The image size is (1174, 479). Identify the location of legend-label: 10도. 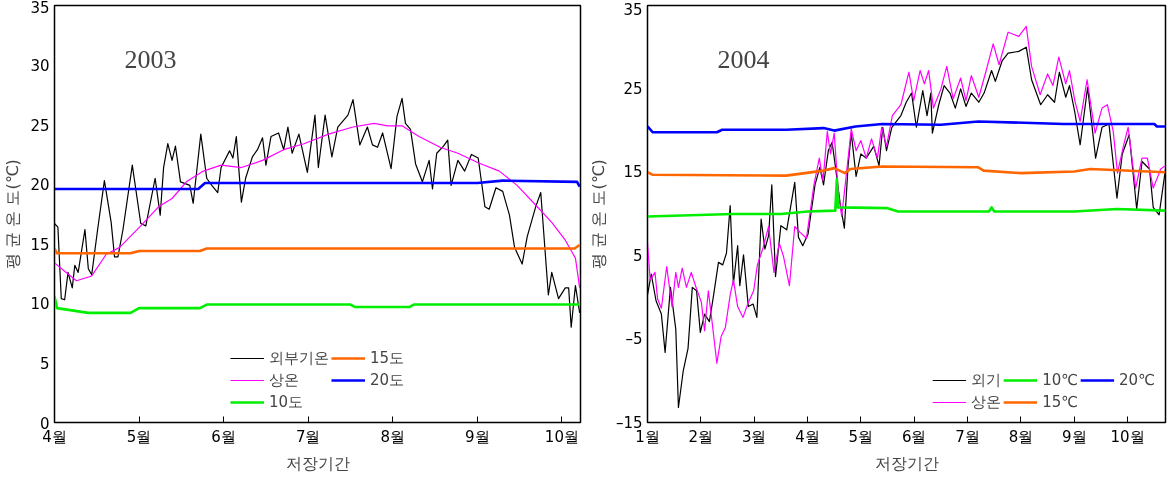
(286, 402).